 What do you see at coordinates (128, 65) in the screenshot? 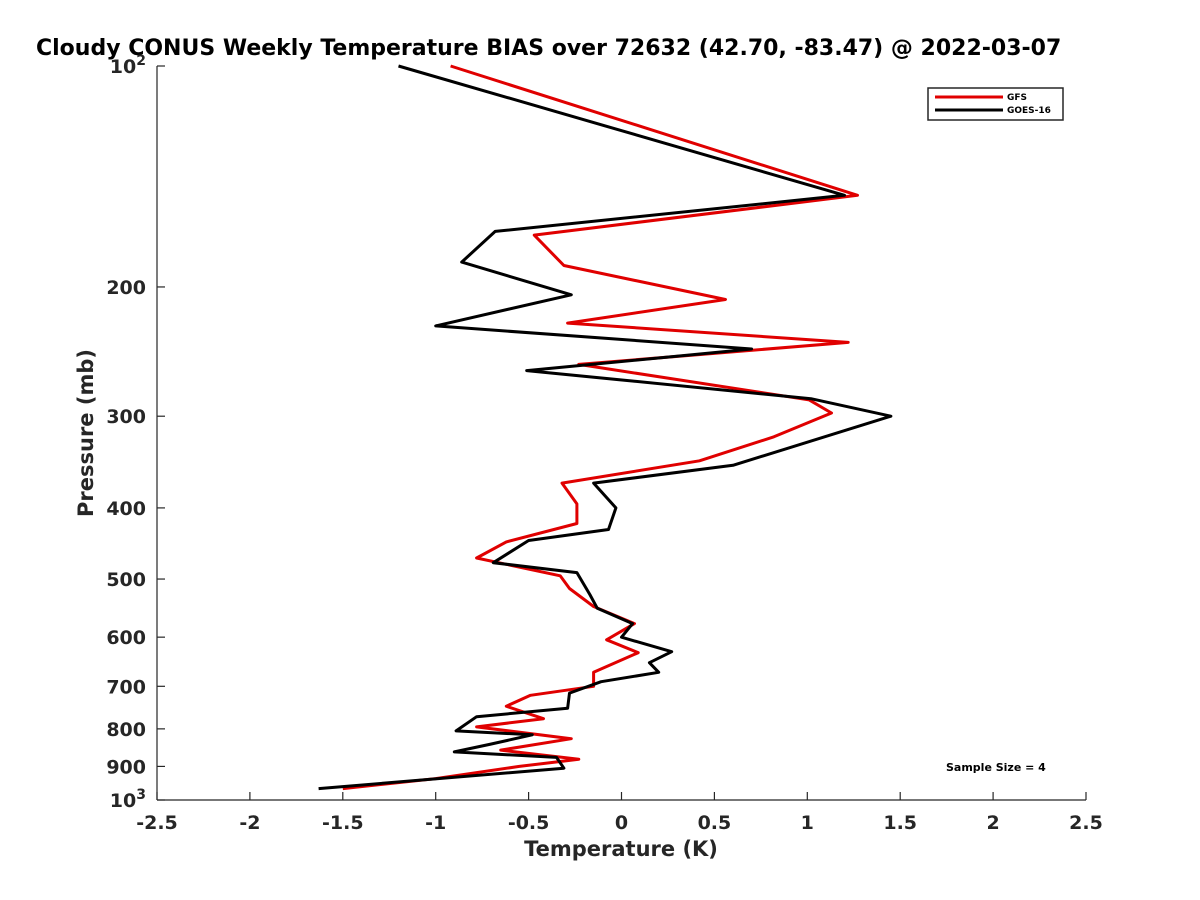
I see `y-tick-label: 10²` at bounding box center [128, 65].